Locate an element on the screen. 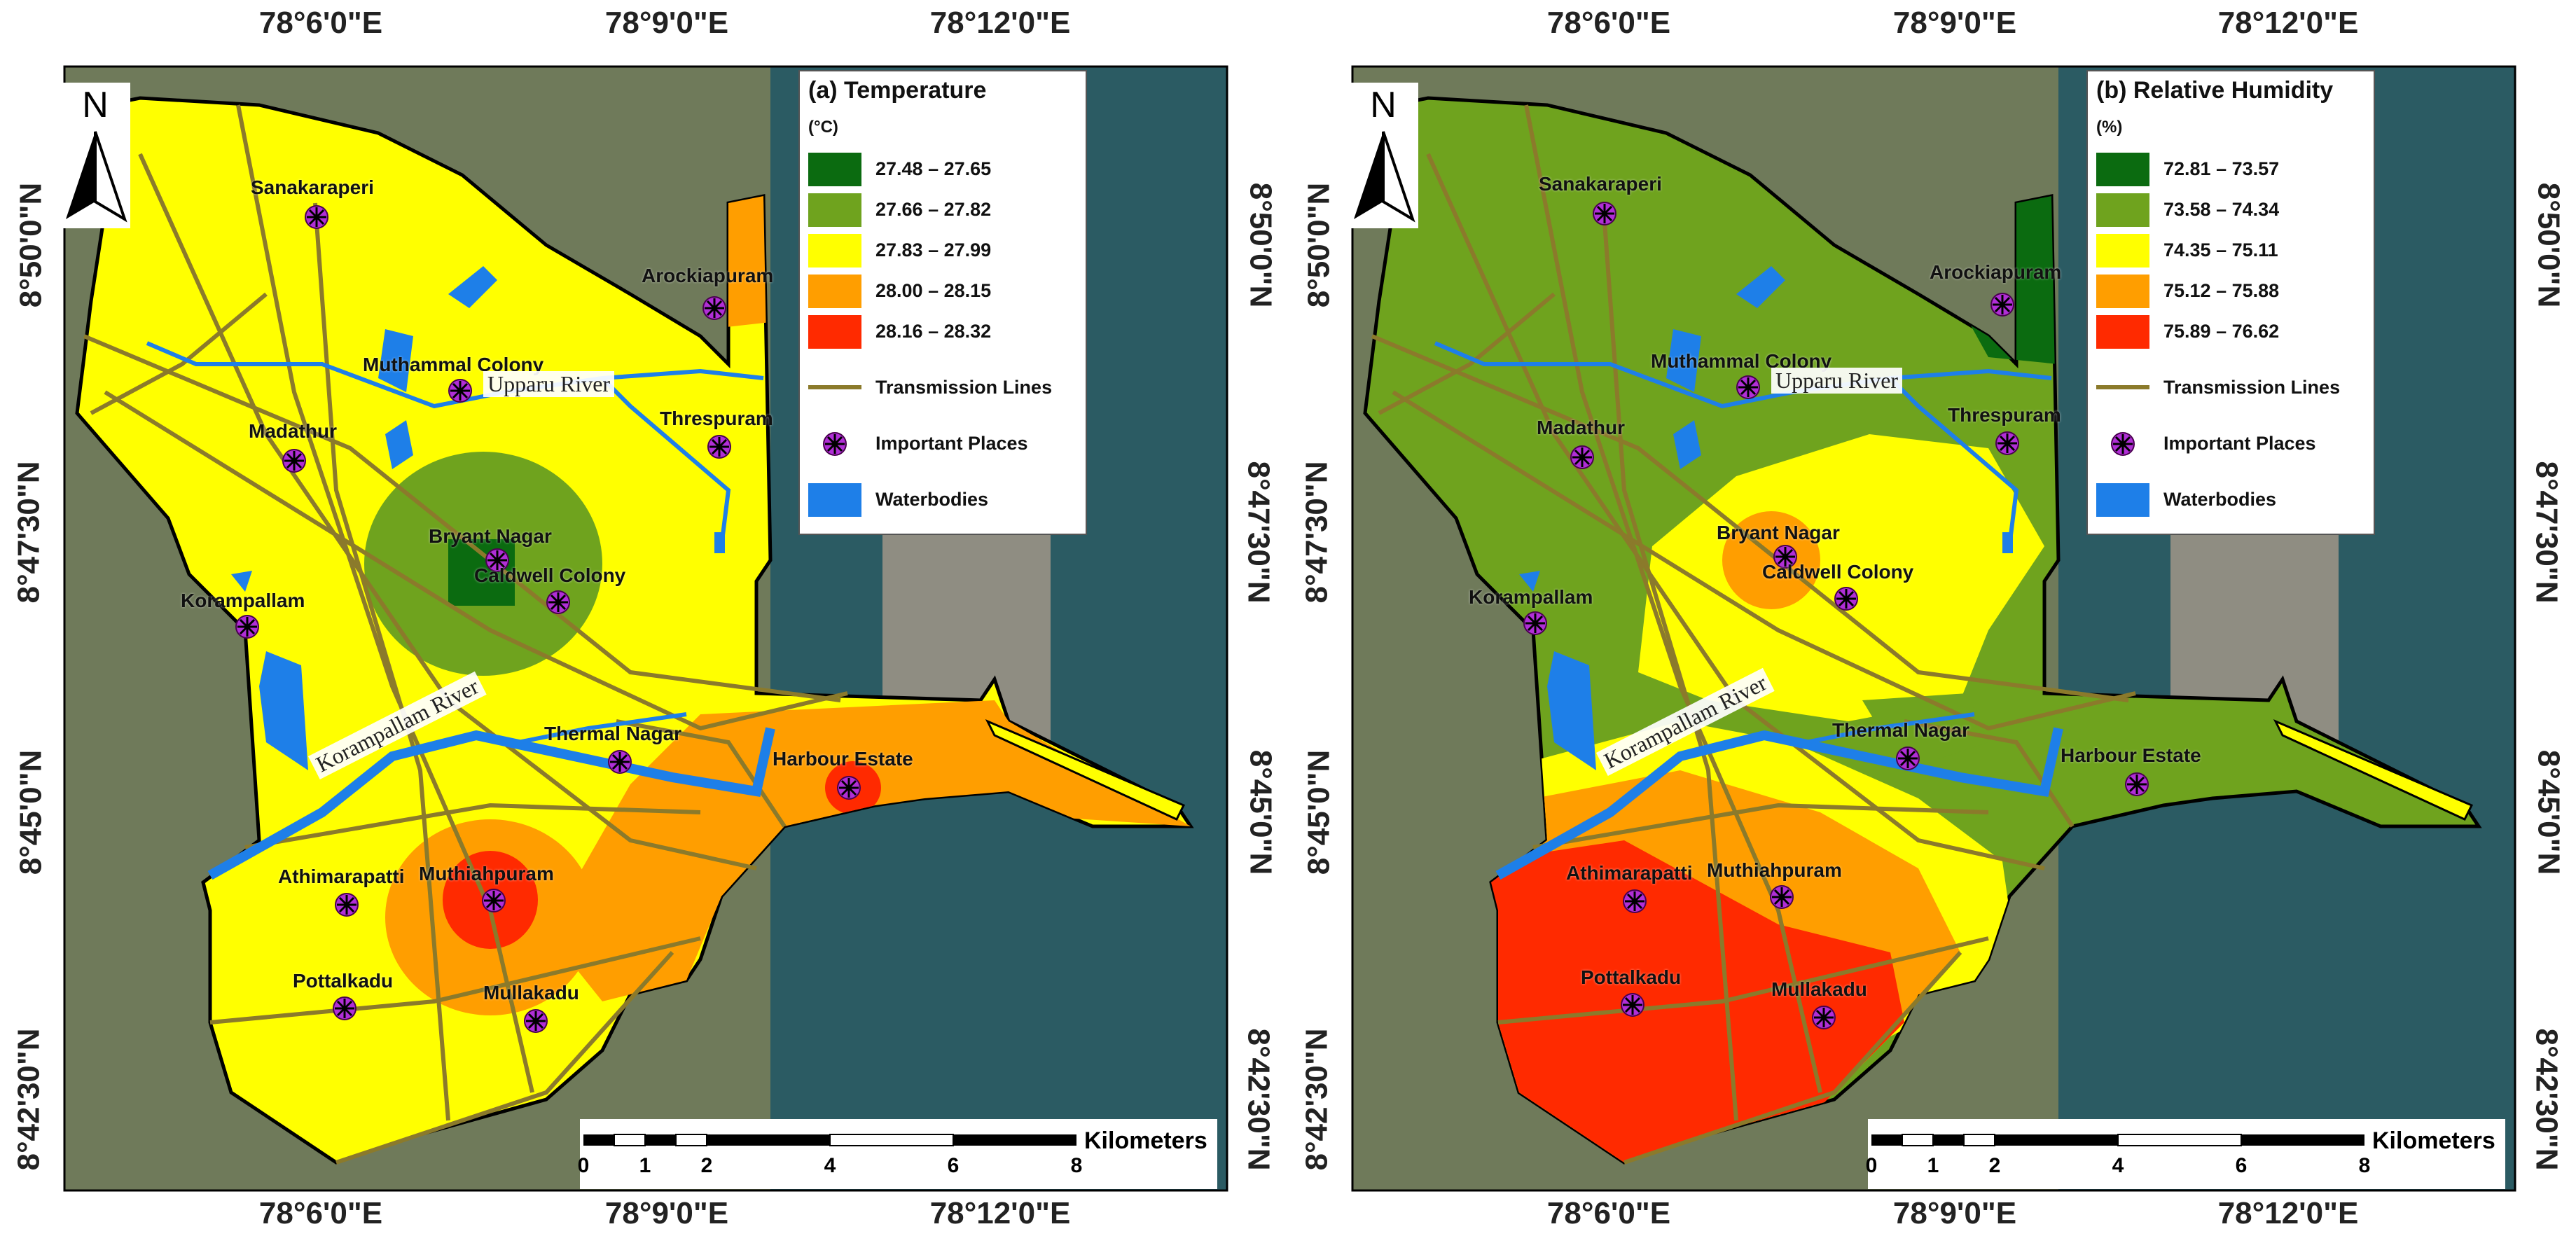 Image resolution: width=2576 pixels, height=1250 pixels. legend-unit: (°C) is located at coordinates (823, 127).